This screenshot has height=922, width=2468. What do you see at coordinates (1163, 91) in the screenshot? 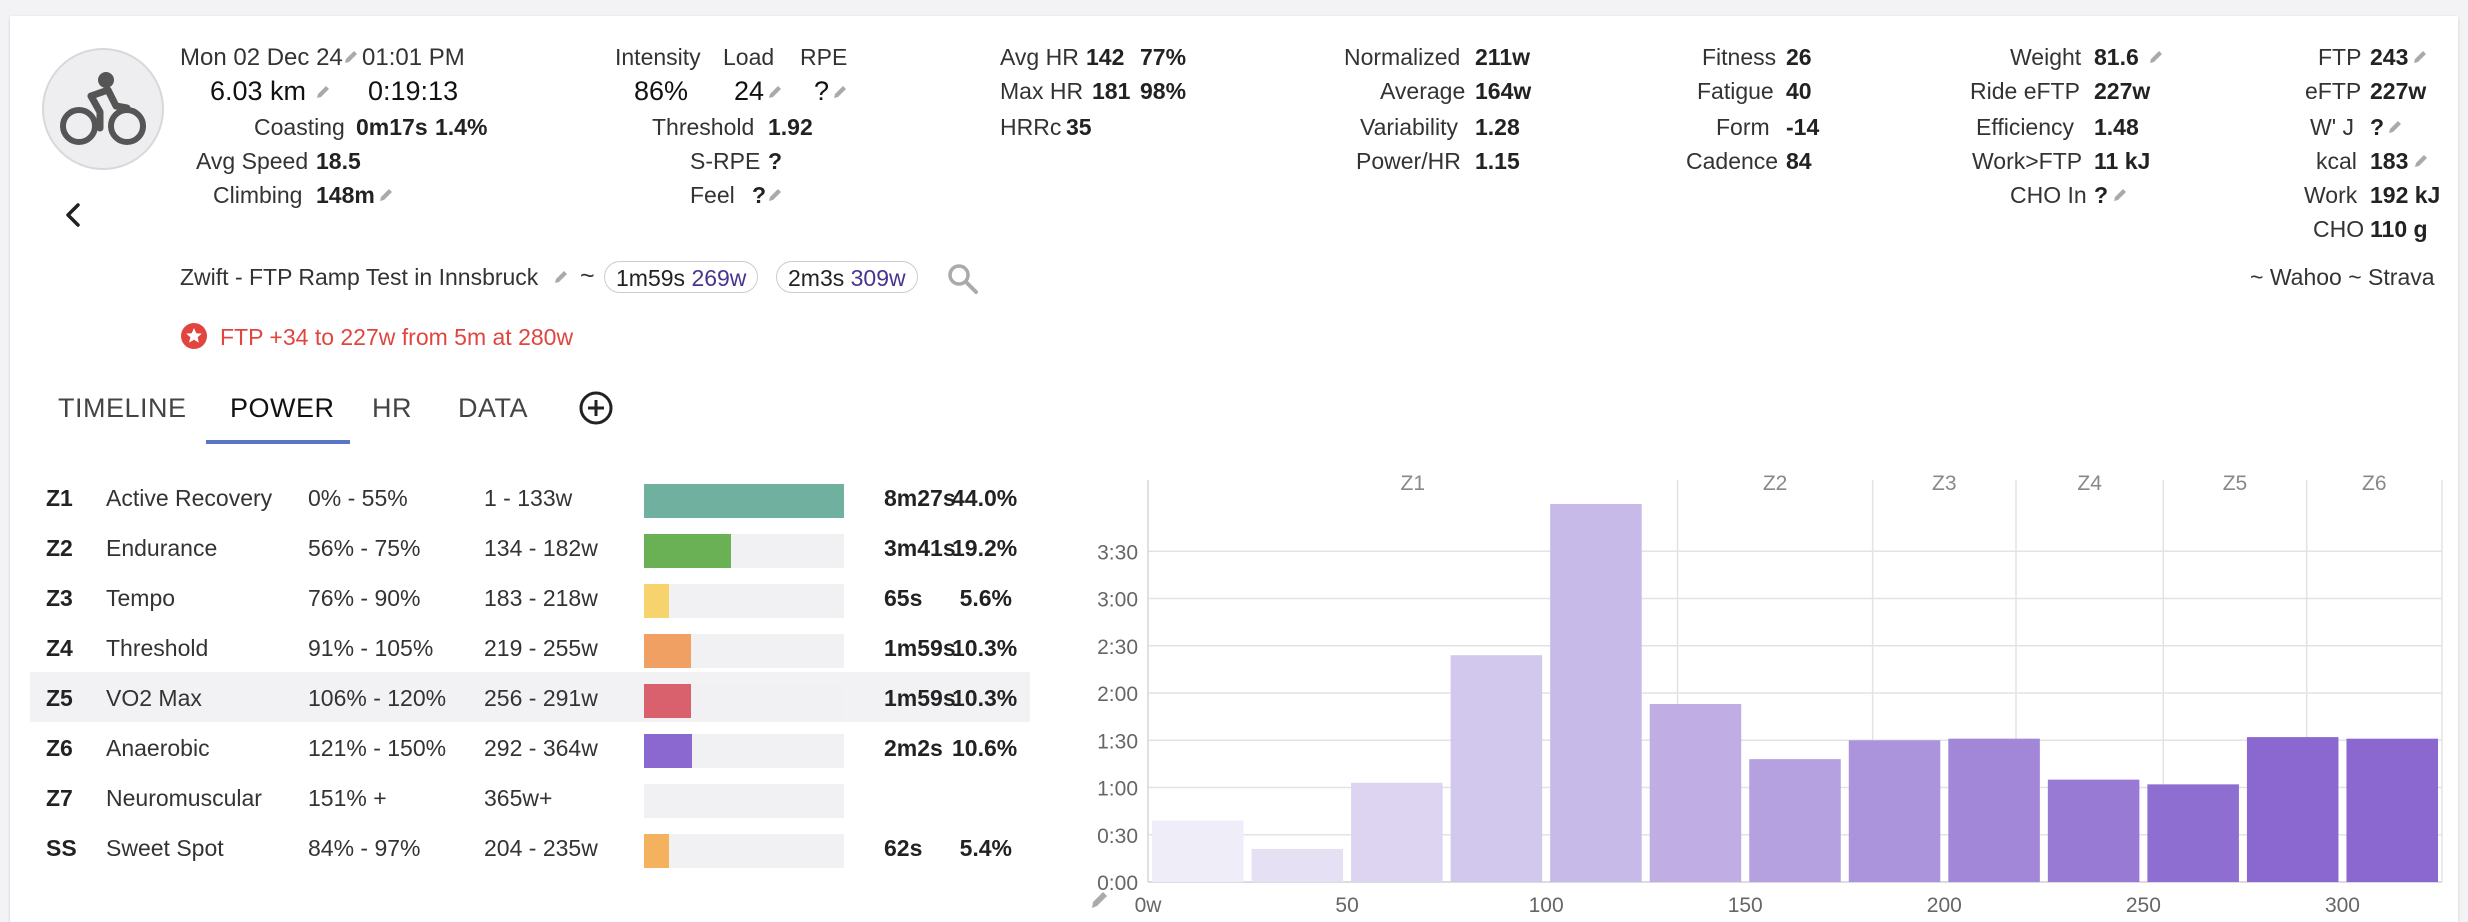
I see `max-hr-pct: 98%` at bounding box center [1163, 91].